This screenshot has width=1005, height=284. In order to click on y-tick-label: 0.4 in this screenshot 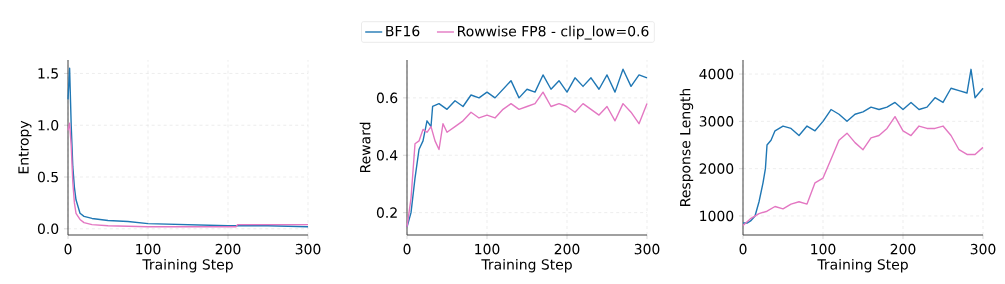, I will do `click(387, 155)`.